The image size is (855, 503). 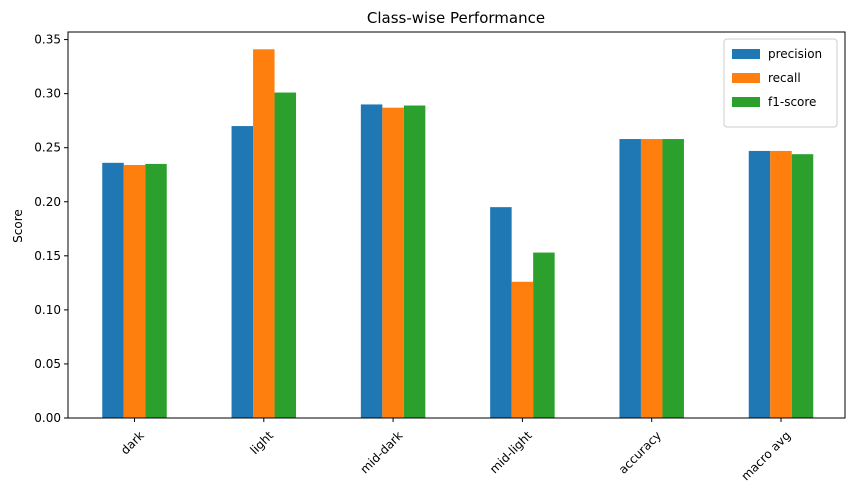 I want to click on y-tick-label: 0.30, so click(x=47, y=94).